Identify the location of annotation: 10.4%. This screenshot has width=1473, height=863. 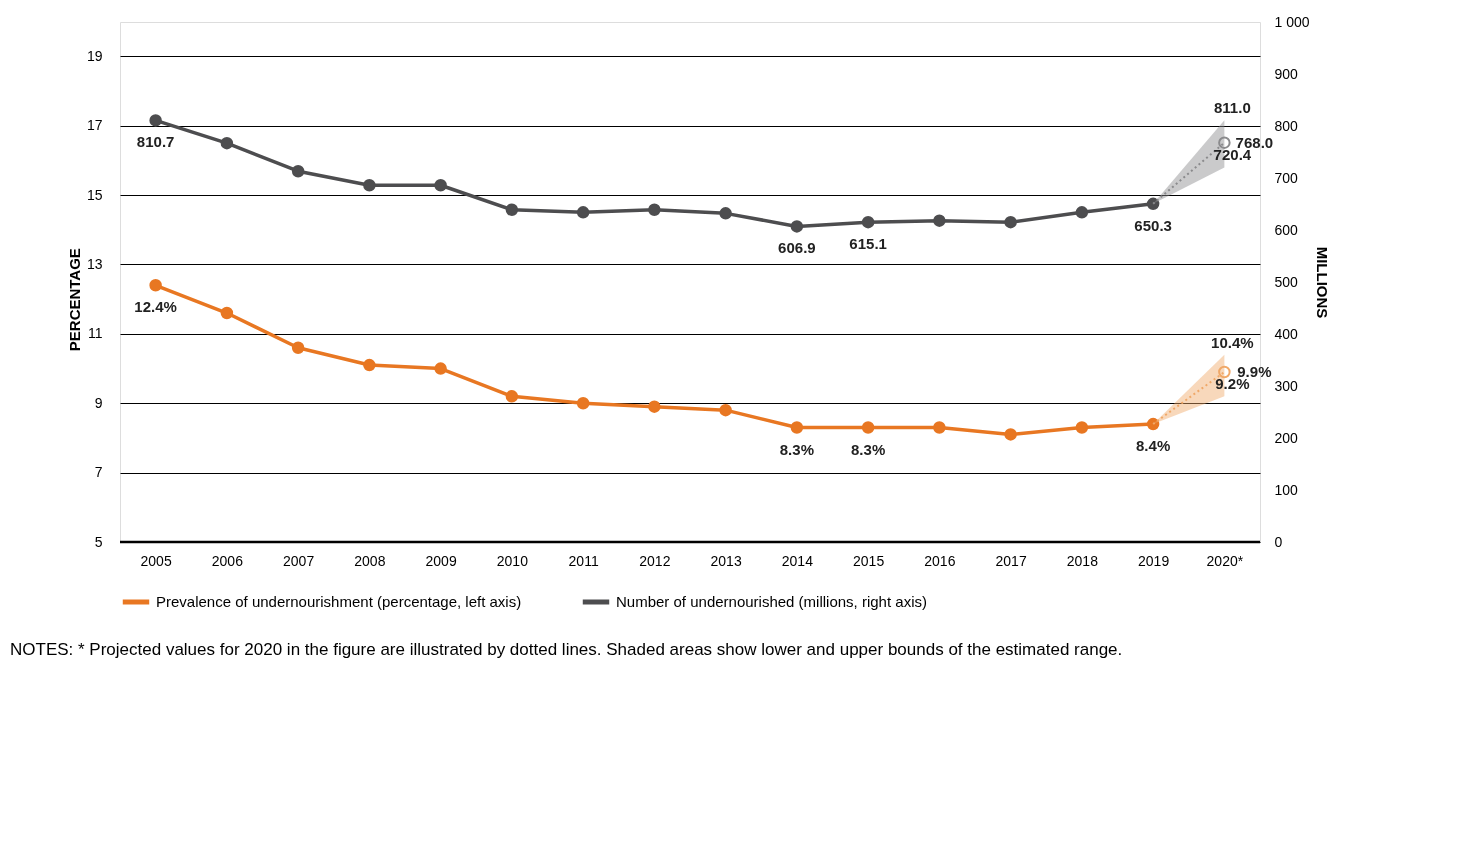
(1232, 342).